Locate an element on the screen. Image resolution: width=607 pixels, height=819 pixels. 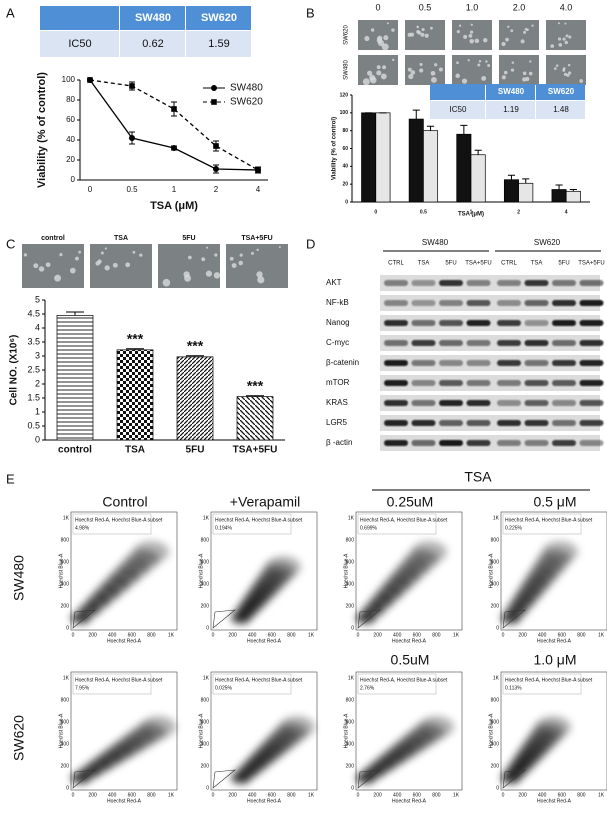
gate-percent: 2.76% is located at coordinates (367, 688).